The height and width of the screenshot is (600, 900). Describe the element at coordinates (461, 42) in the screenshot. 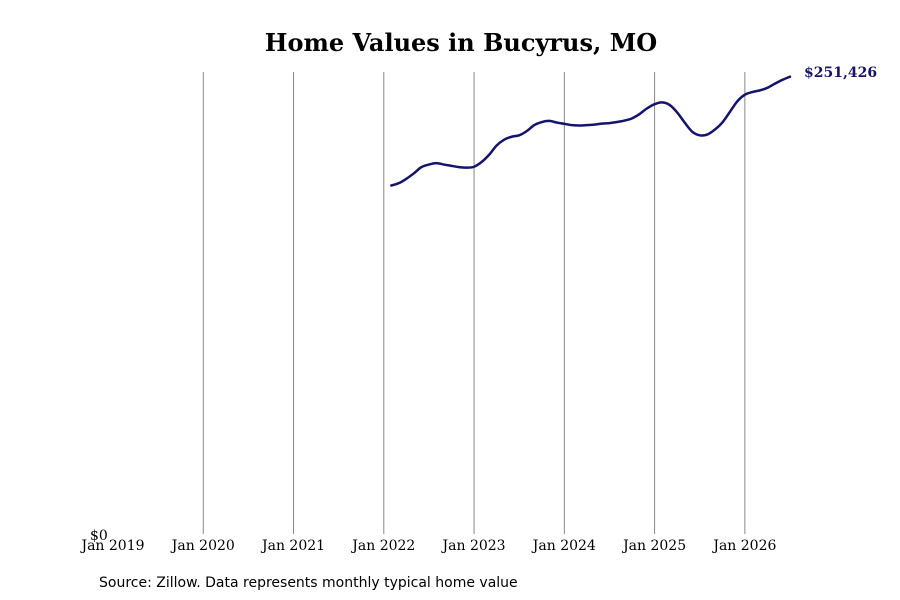

I see `chart-title: Home Values in Bucyrus, MO` at that location.